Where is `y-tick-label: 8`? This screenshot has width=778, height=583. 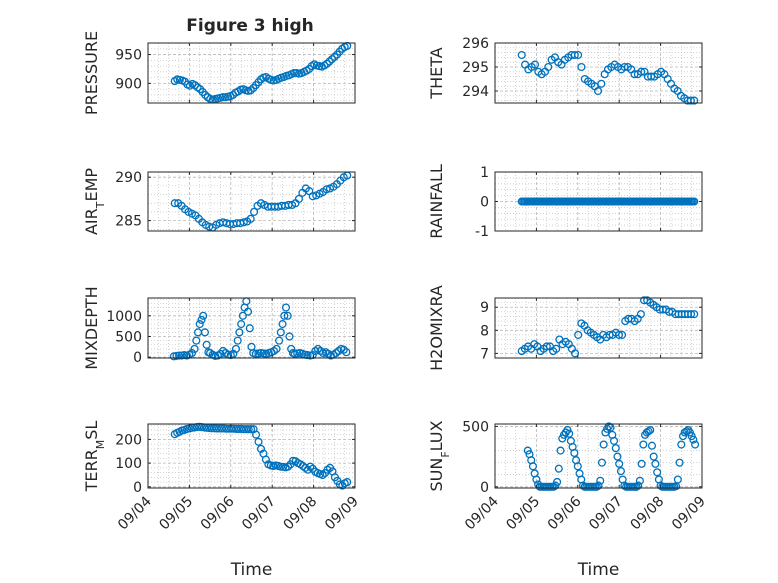
y-tick-label: 8 is located at coordinates (484, 331).